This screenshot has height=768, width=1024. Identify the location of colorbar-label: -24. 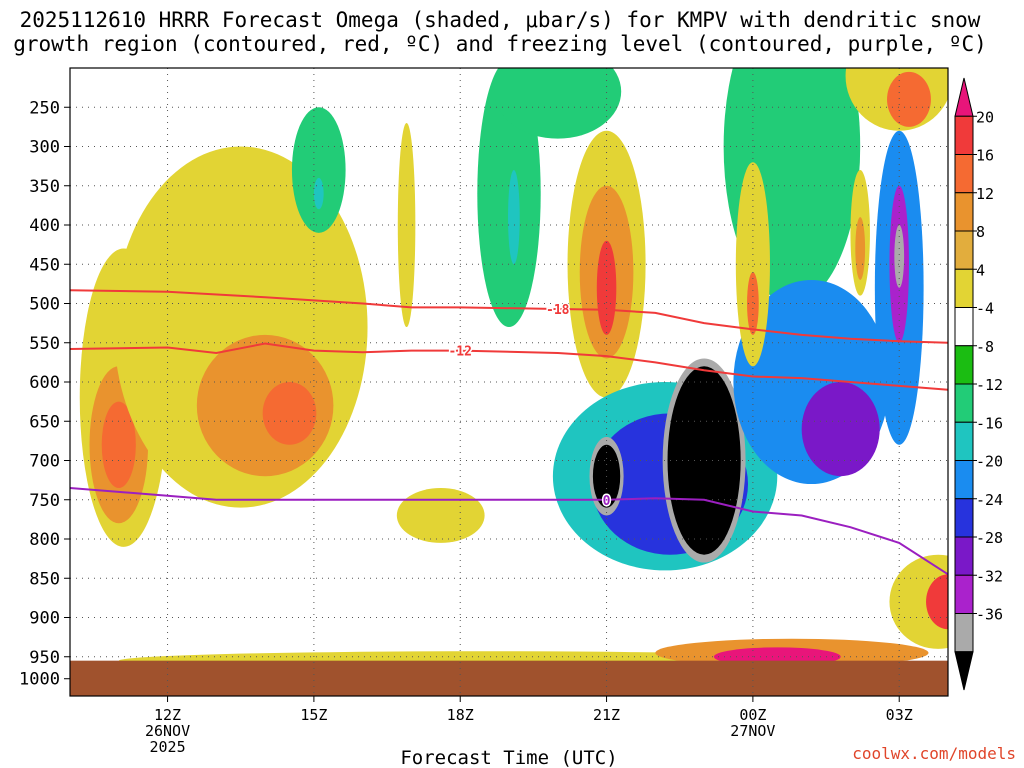
(989, 500).